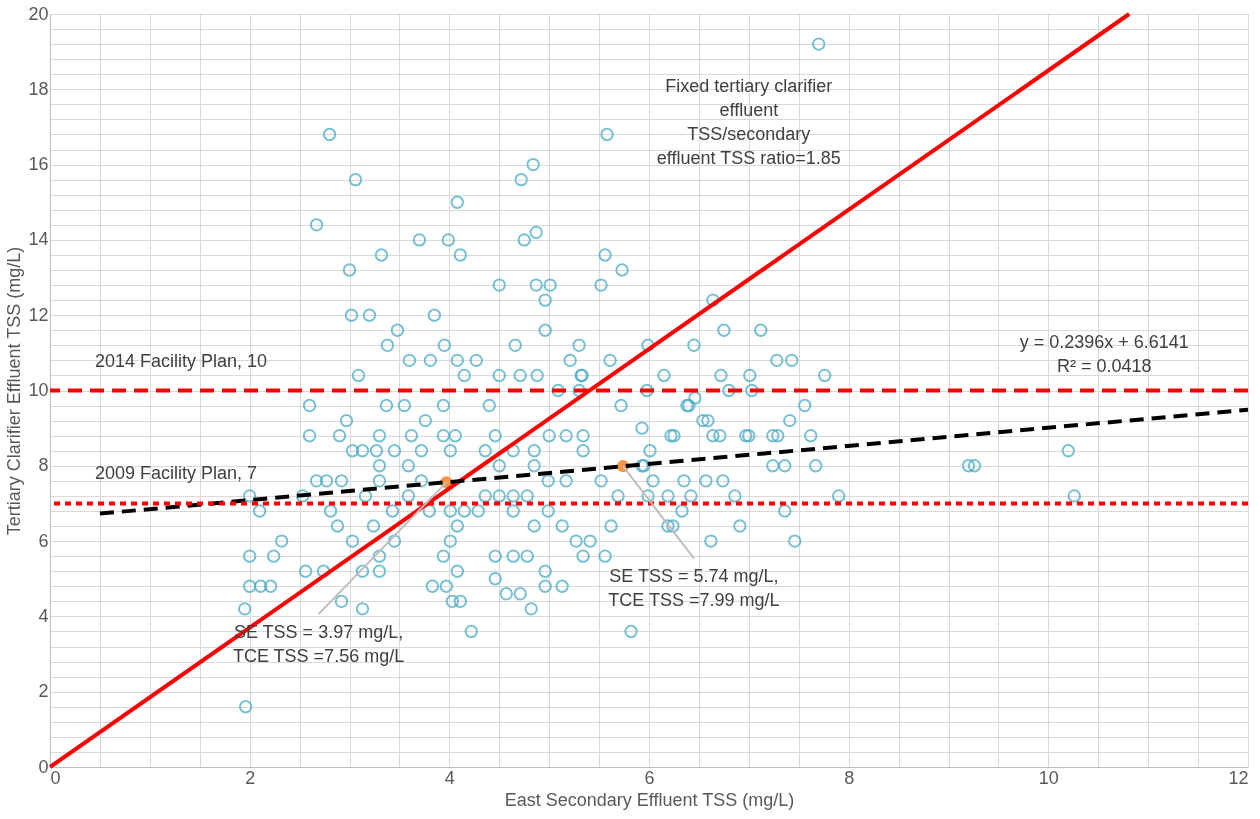 This screenshot has height=819, width=1260. I want to click on y-tick-label: 16, so click(38, 164).